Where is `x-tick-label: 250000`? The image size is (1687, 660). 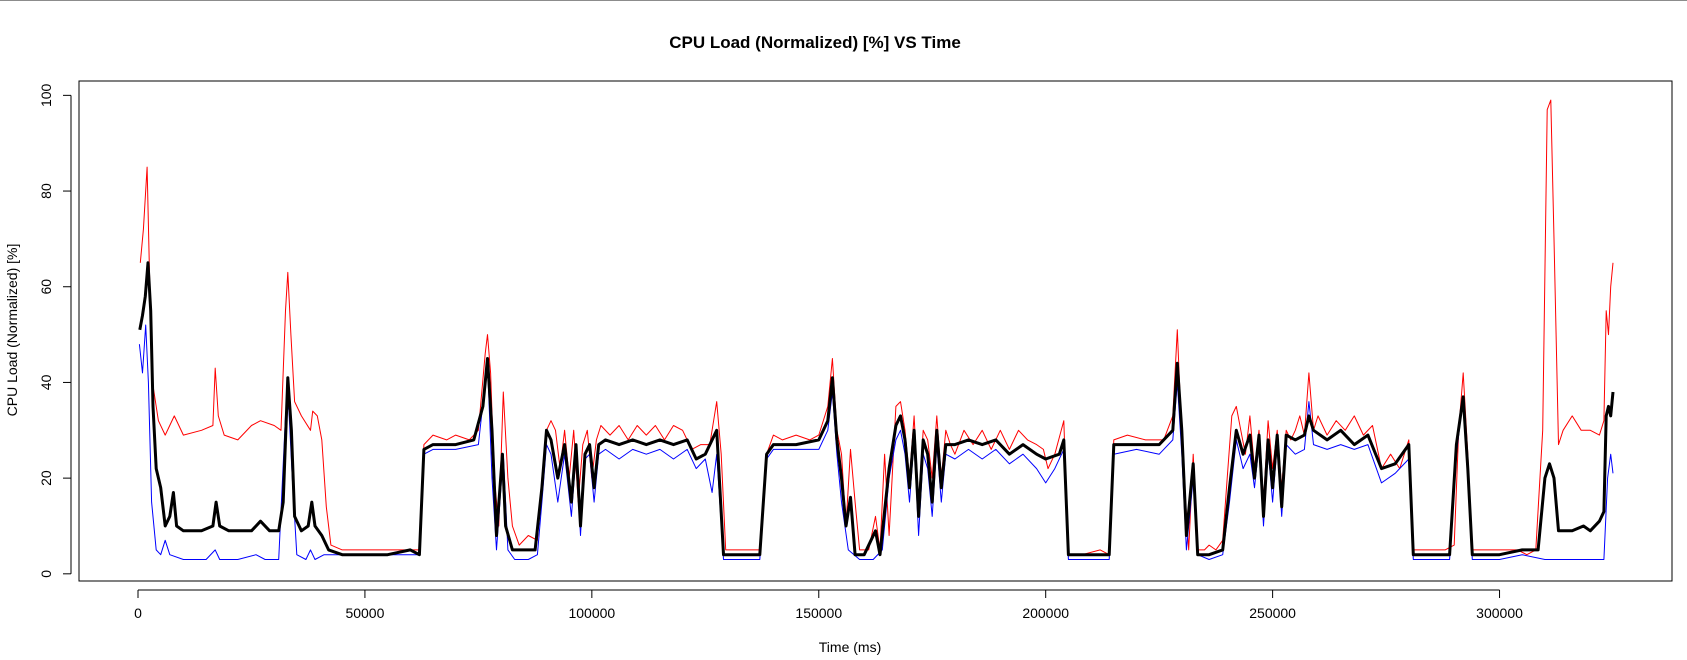
x-tick-label: 250000 is located at coordinates (1272, 613).